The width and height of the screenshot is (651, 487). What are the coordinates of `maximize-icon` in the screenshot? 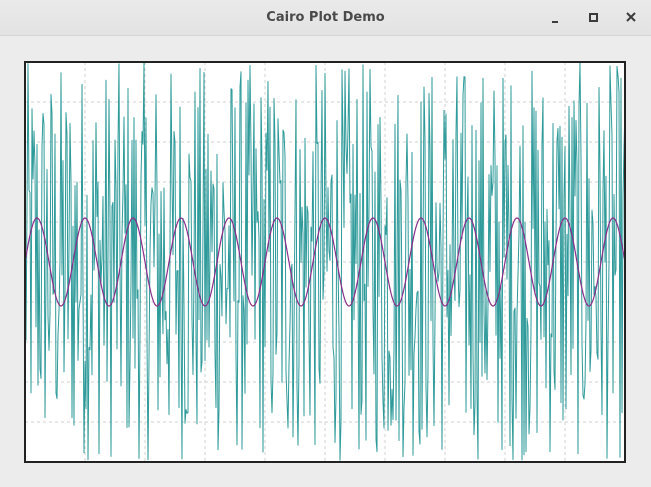 It's located at (593, 17).